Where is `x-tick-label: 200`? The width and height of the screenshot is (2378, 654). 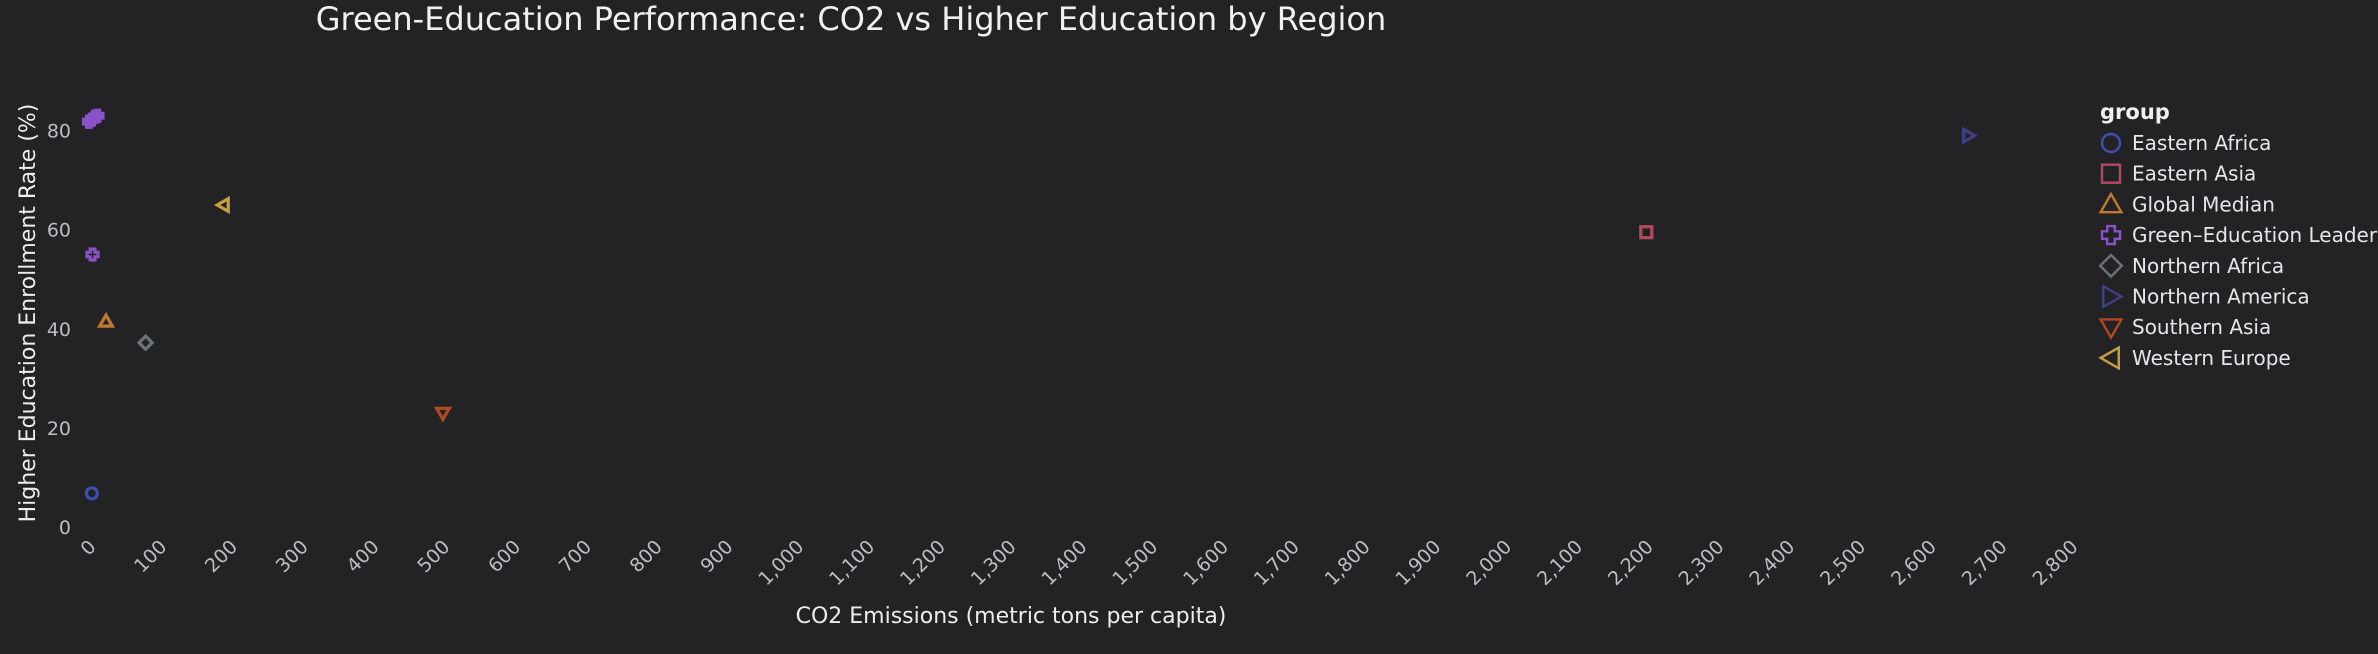
x-tick-label: 200 is located at coordinates (221, 556).